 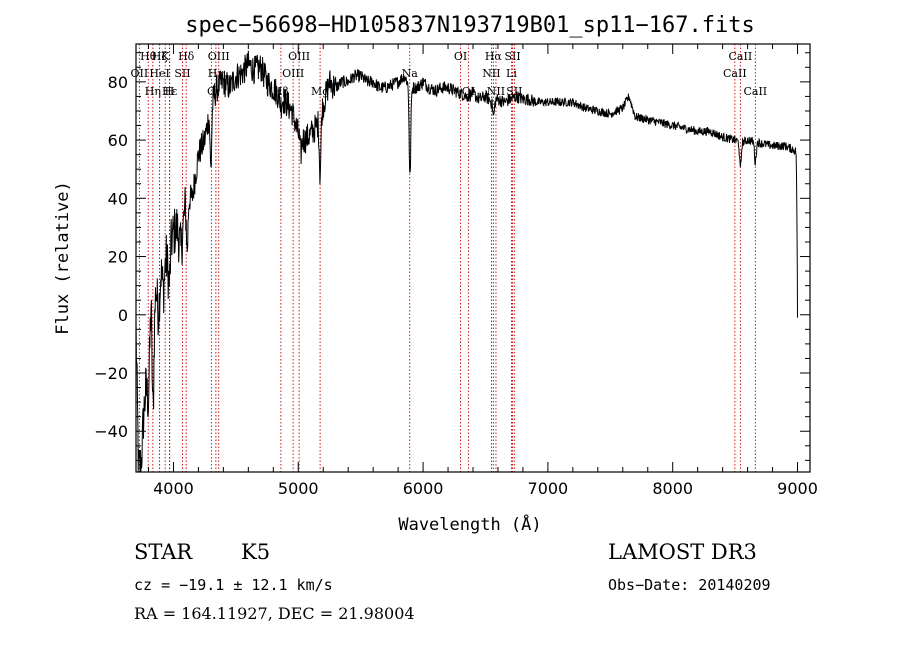 What do you see at coordinates (274, 613) in the screenshot?
I see `coordinates-readout: RA = 164.11927, DEC = 21.98004` at bounding box center [274, 613].